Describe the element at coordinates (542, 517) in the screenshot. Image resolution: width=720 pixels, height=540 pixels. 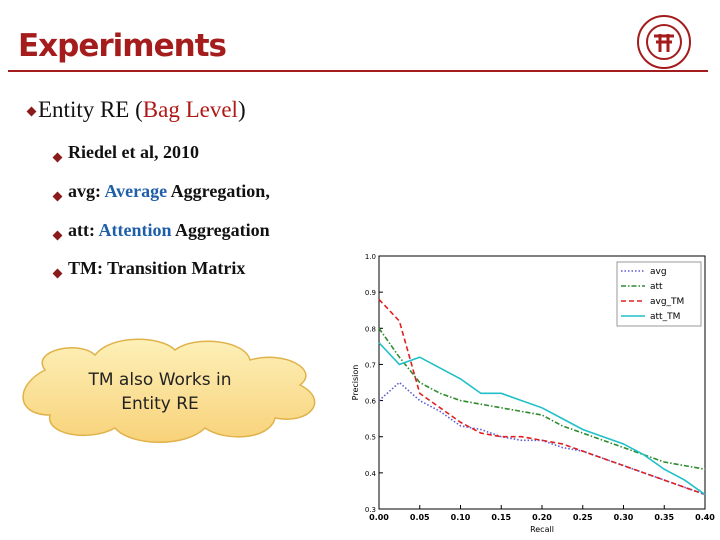
I see `x-tick-label: 0.20` at that location.